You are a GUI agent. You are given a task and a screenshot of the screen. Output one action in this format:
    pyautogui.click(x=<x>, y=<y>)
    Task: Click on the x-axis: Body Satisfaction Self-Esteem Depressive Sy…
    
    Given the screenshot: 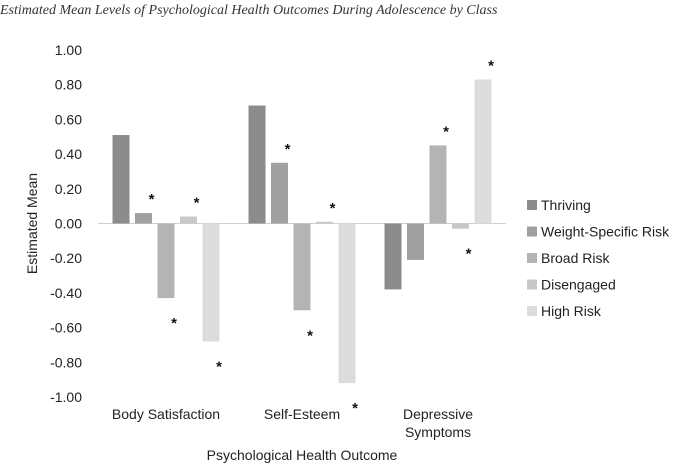 What is the action you would take?
    pyautogui.click(x=292, y=423)
    